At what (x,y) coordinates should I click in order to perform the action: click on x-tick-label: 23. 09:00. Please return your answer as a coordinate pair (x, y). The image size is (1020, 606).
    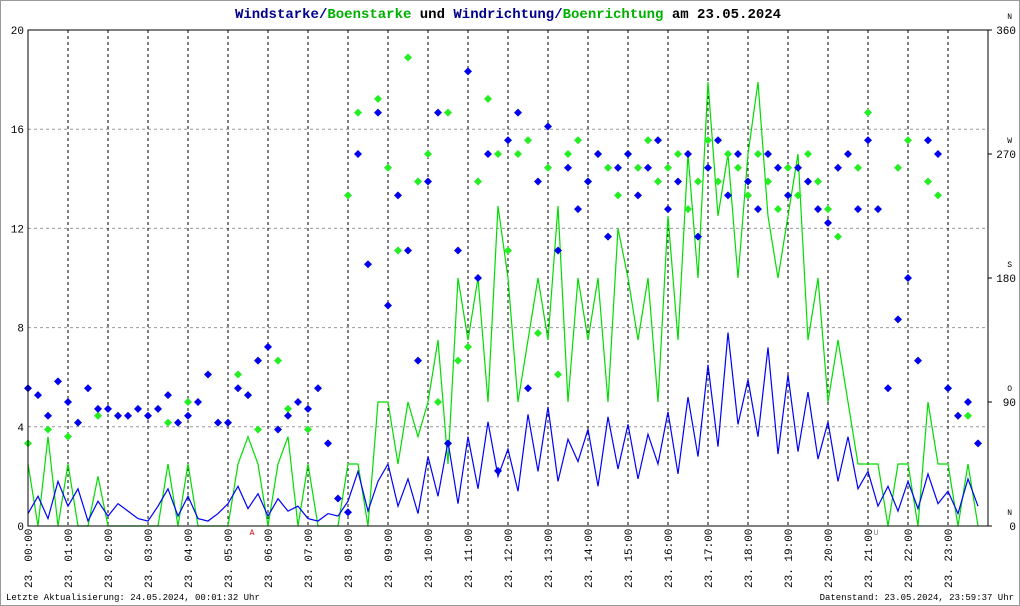
    Looking at the image, I should click on (390, 558).